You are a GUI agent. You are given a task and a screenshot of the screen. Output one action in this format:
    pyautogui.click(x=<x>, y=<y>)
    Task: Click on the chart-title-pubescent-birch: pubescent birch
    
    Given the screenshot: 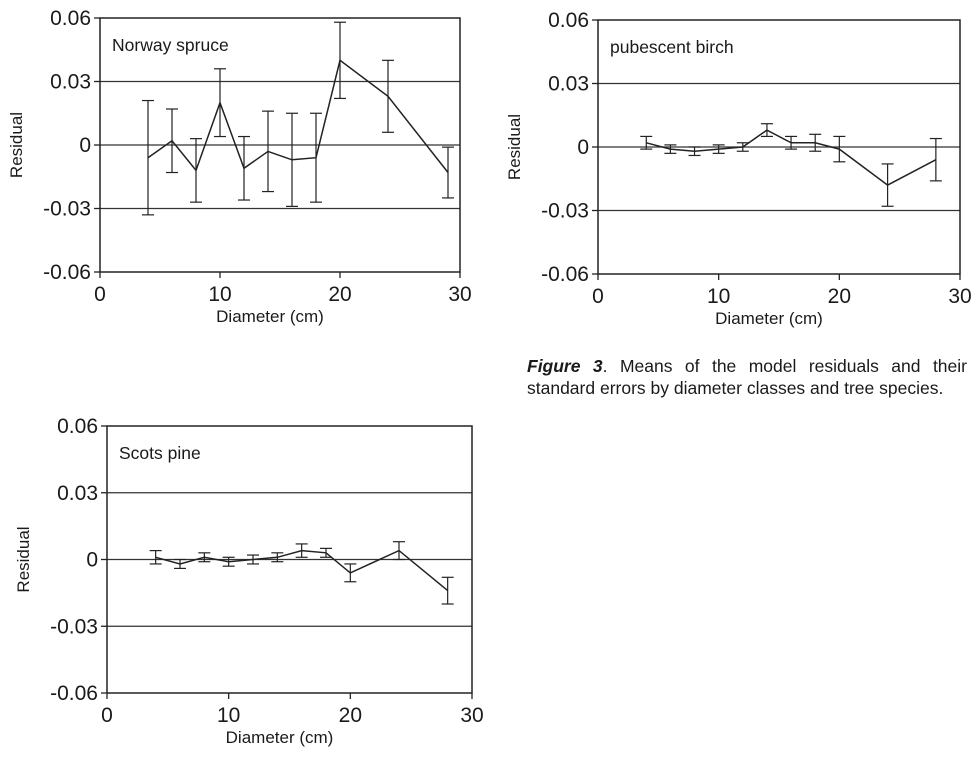 What is the action you would take?
    pyautogui.click(x=672, y=47)
    